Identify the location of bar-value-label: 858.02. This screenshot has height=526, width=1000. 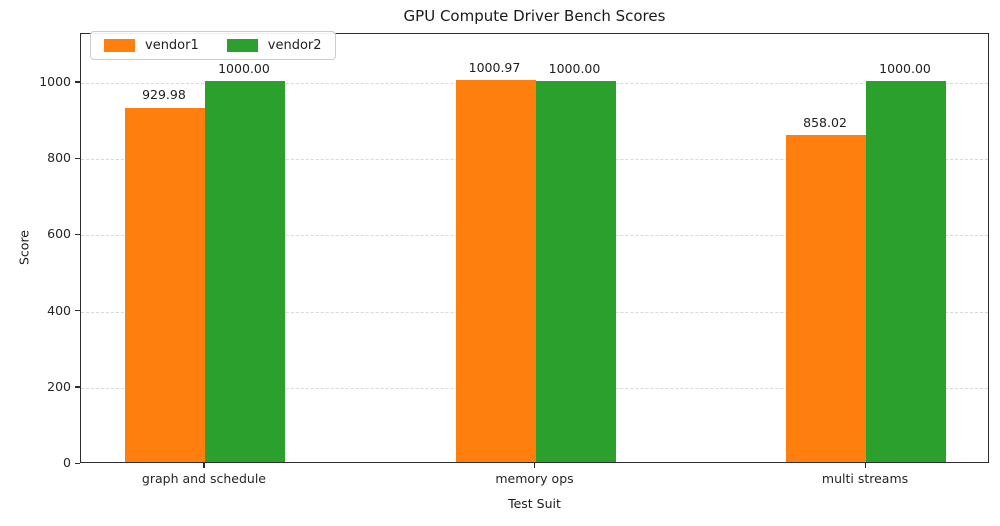
(825, 122).